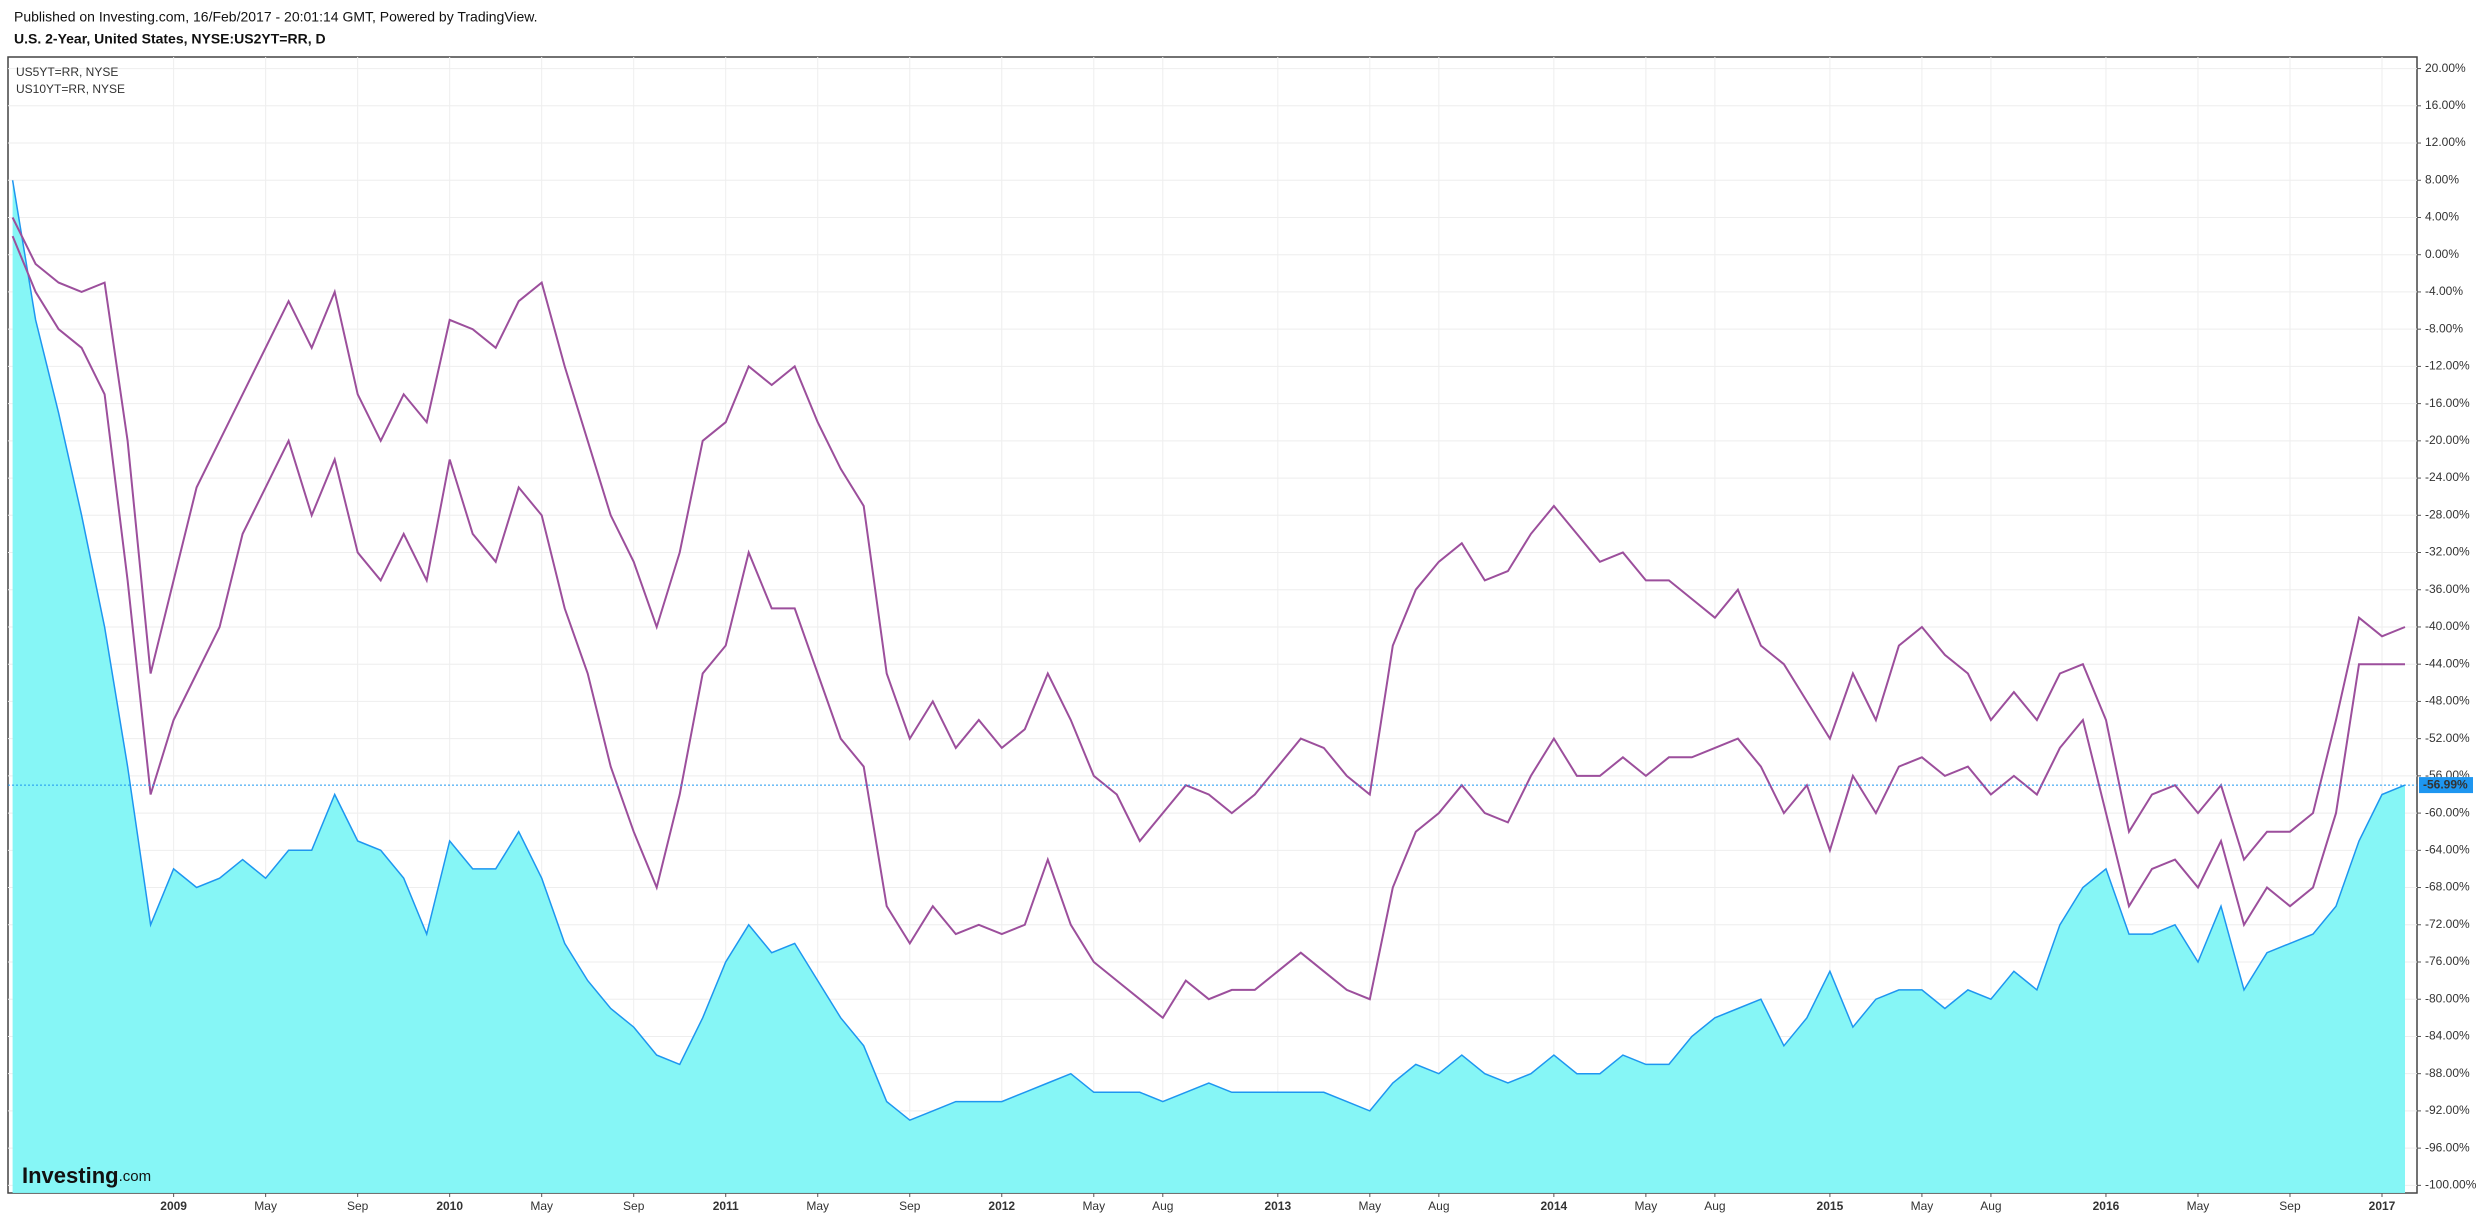  I want to click on last-value-label: -56.99%, so click(2445, 784).